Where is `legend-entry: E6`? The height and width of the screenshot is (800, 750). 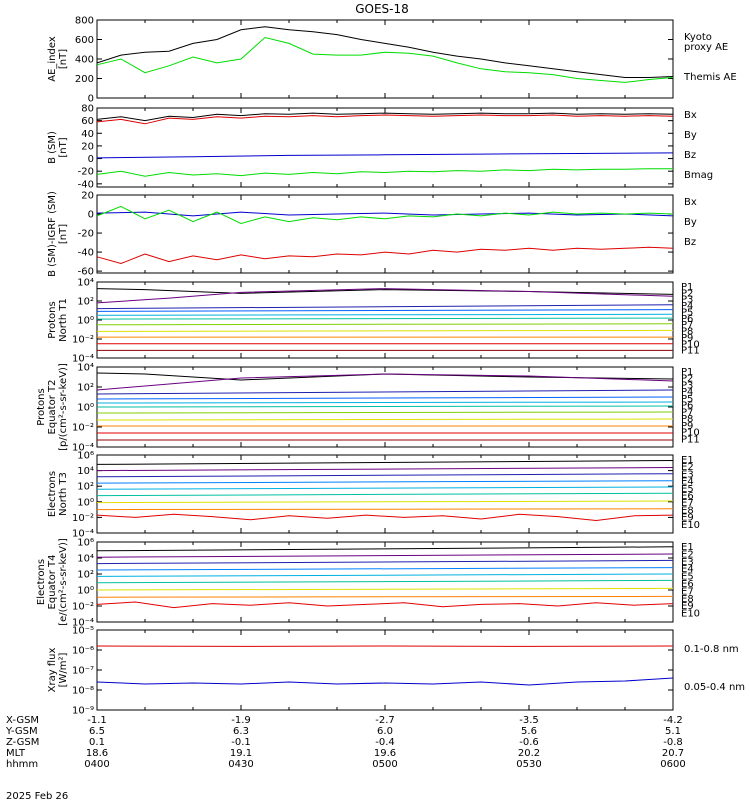
legend-entry: E6 is located at coordinates (687, 584).